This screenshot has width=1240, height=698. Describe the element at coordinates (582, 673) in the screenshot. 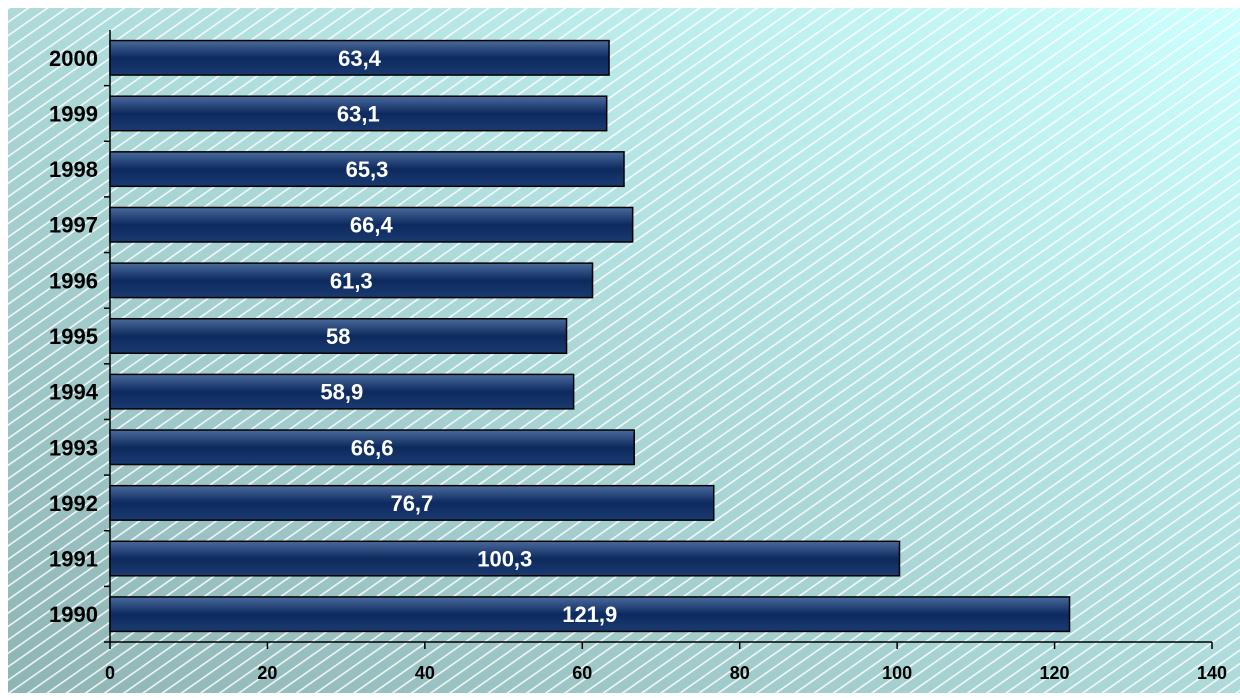

I see `x-tick-label-60: 60` at that location.